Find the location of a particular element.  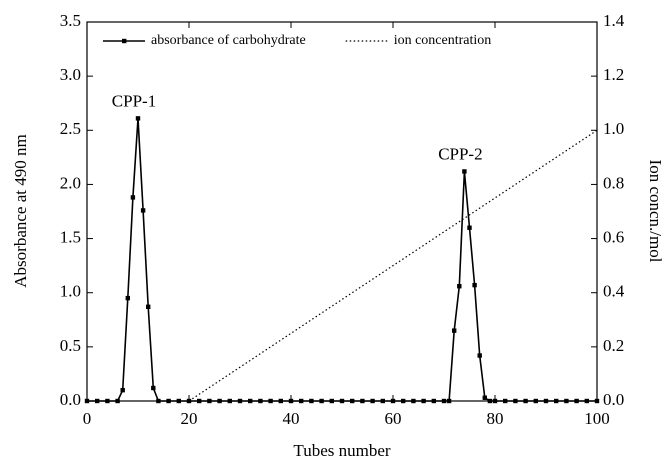

y-tick-label: 1.5 is located at coordinates (70, 236).